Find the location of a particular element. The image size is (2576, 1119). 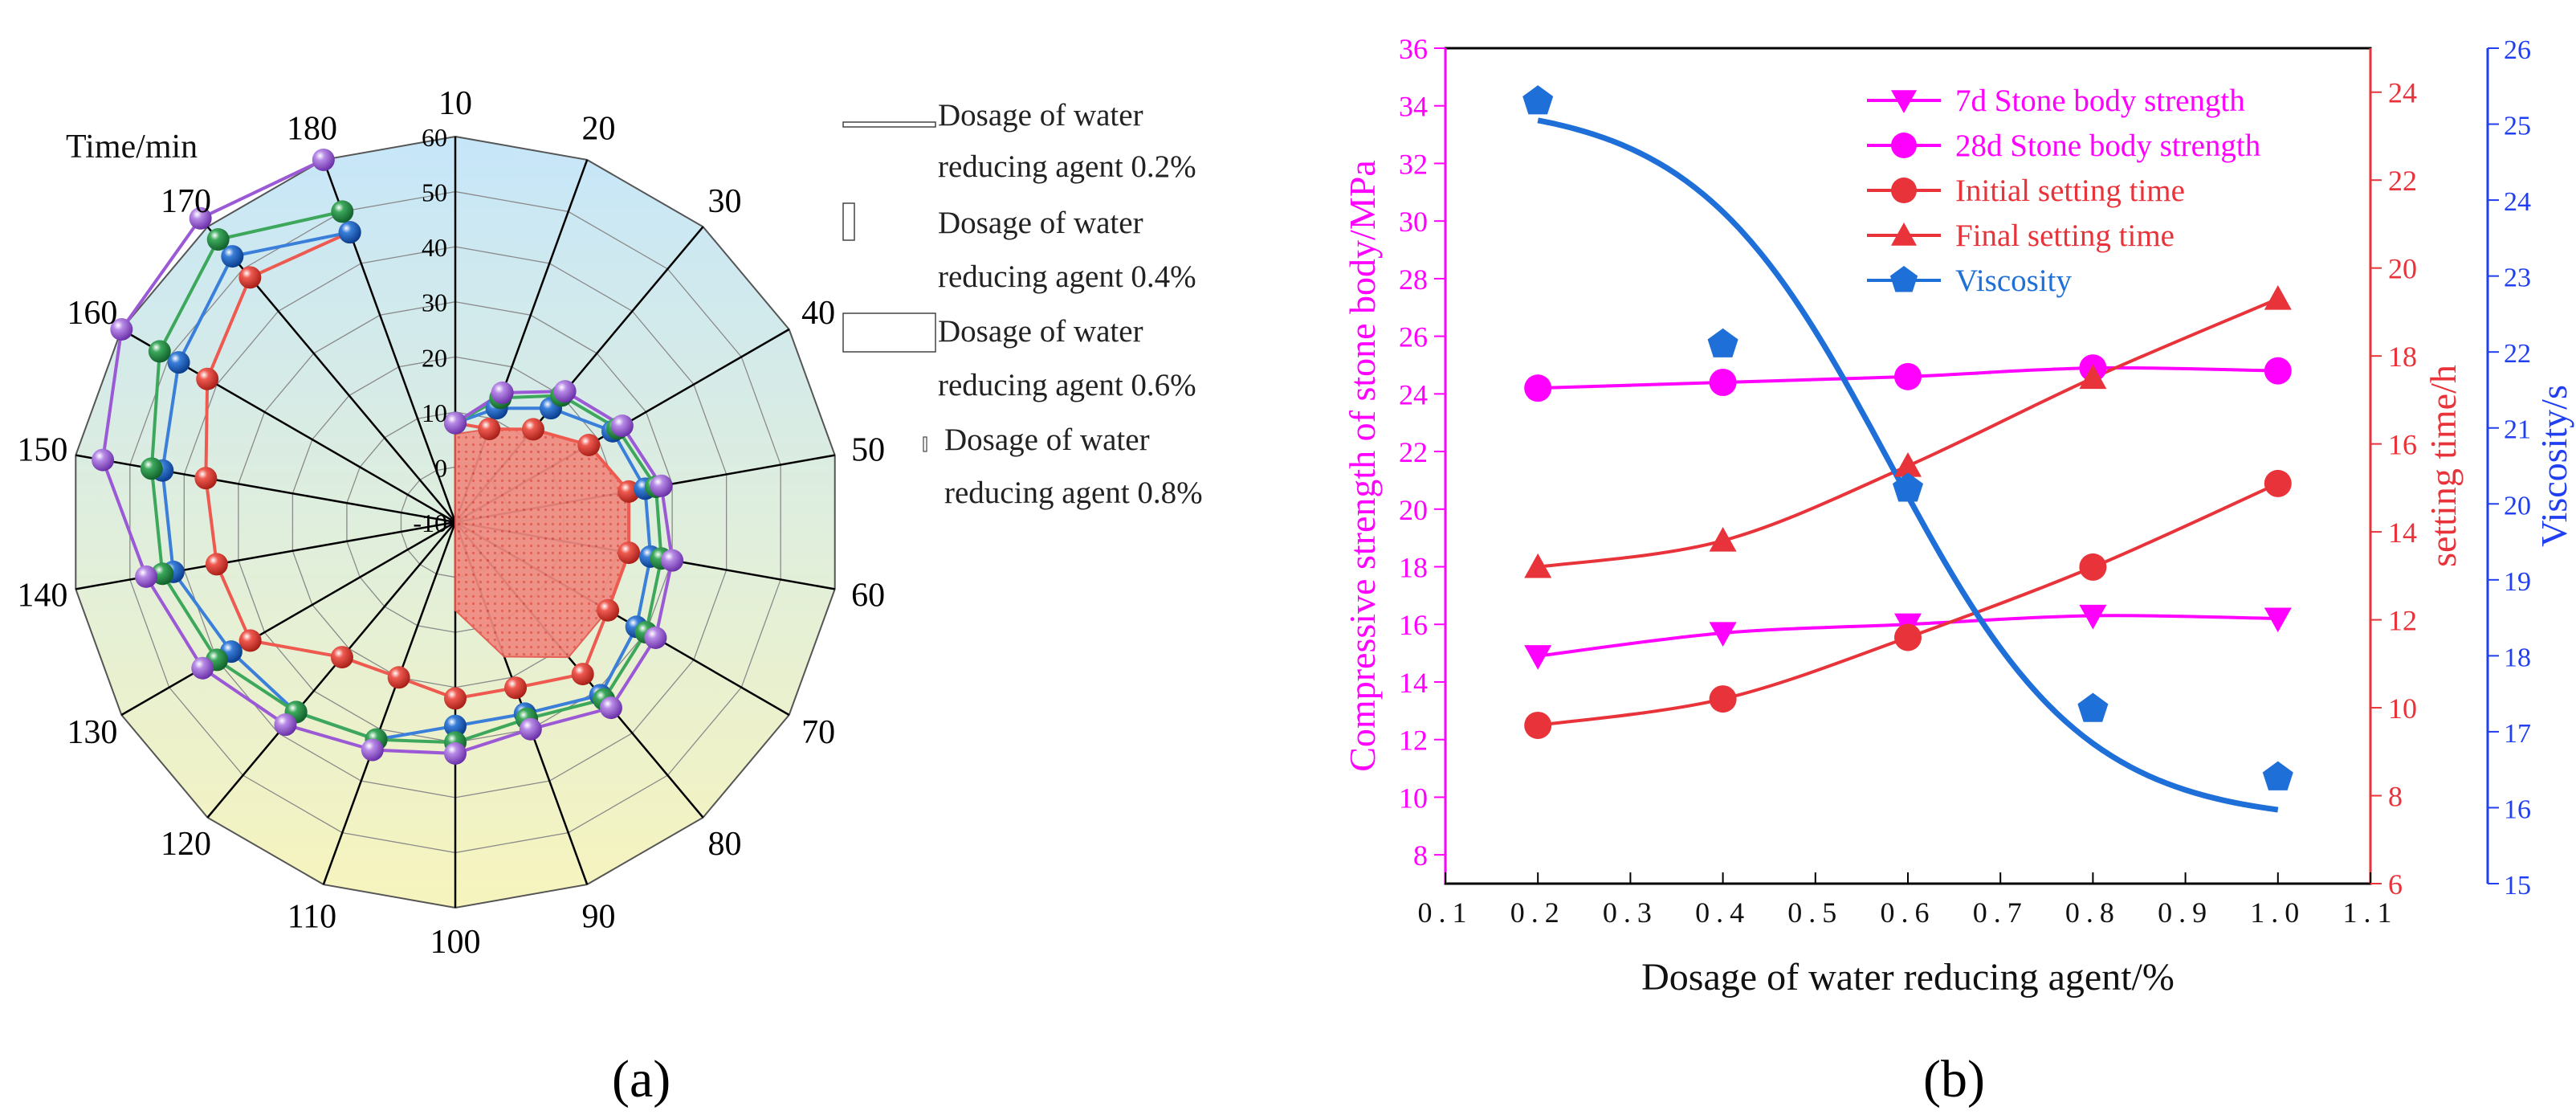

radar-angle-label: 10 is located at coordinates (455, 103).